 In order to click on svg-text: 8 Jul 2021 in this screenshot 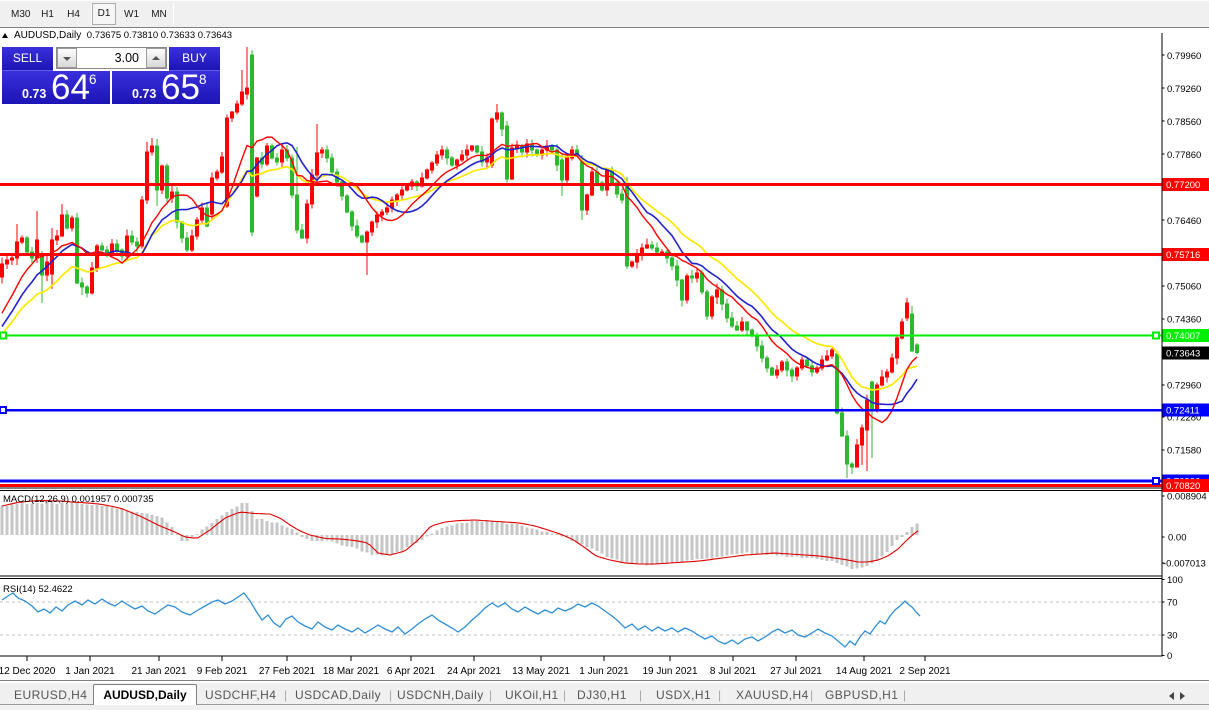, I will do `click(733, 671)`.